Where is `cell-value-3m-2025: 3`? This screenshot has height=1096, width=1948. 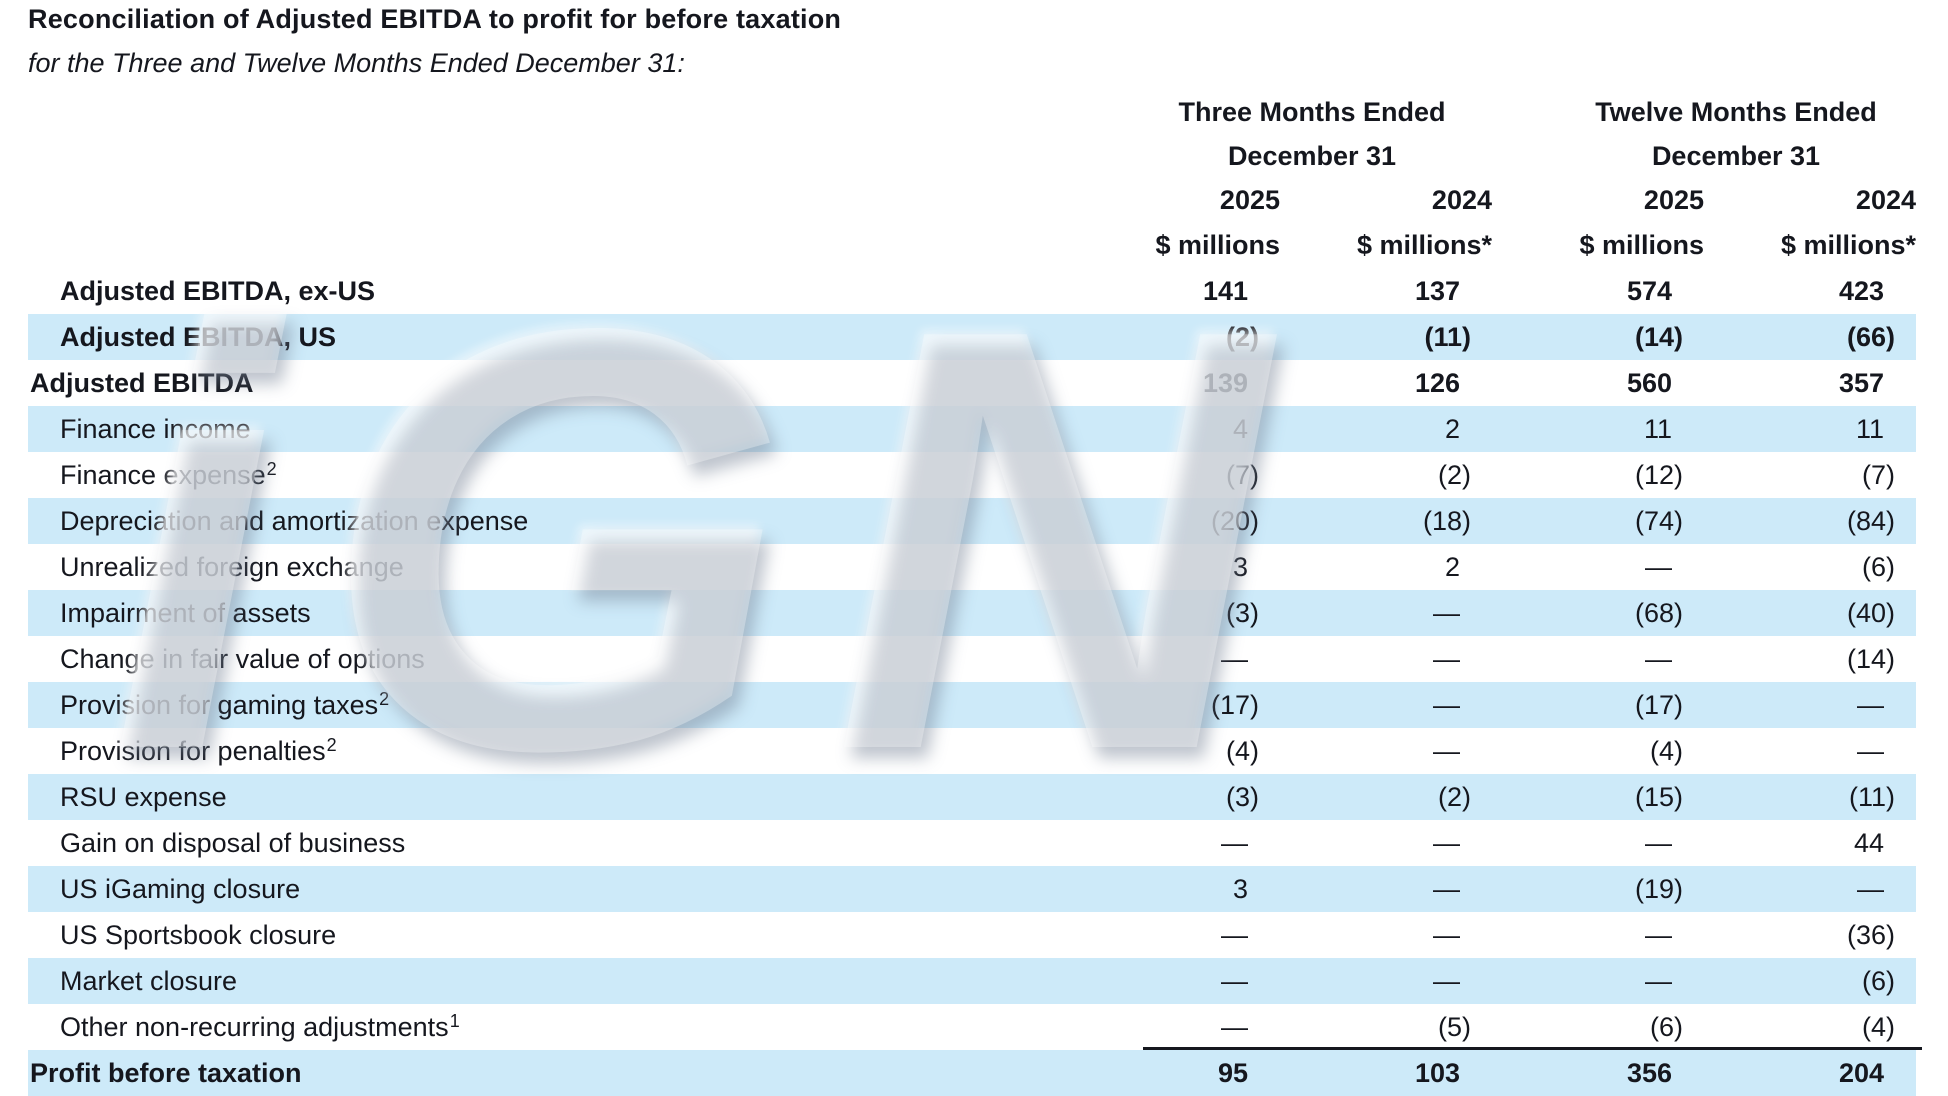 cell-value-3m-2025: 3 is located at coordinates (1240, 888).